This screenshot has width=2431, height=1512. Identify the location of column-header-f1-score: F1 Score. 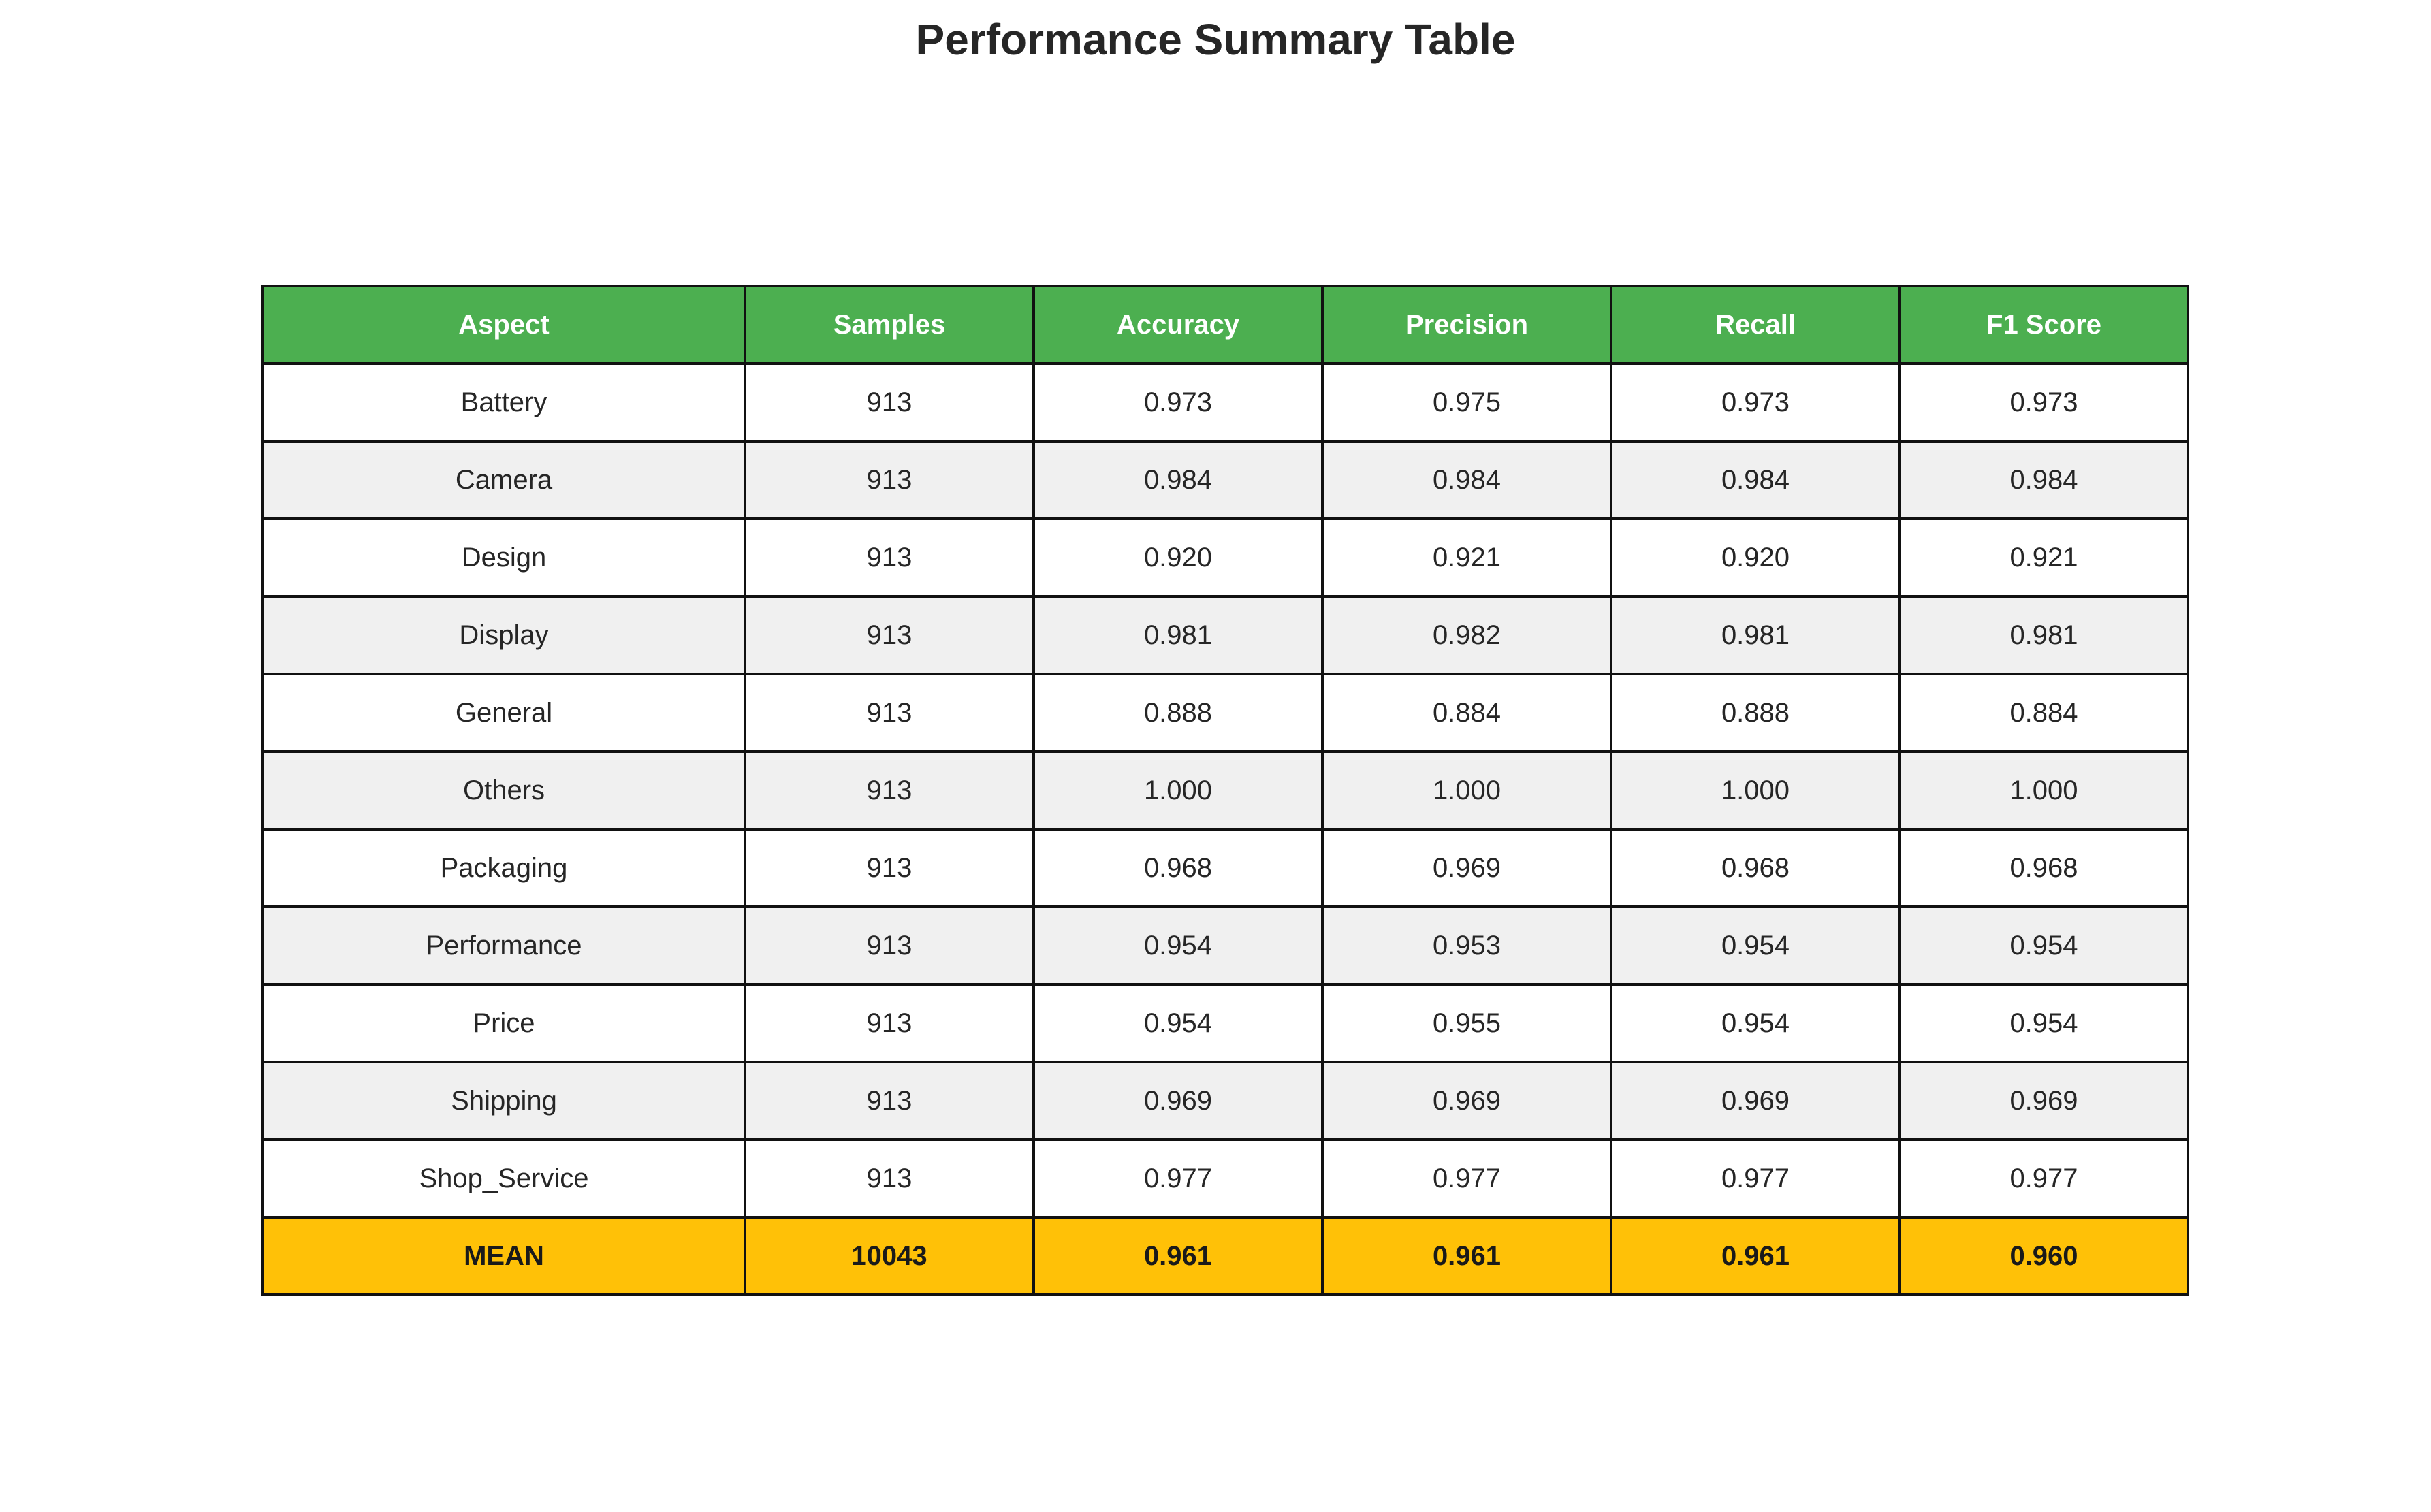
(2043, 325).